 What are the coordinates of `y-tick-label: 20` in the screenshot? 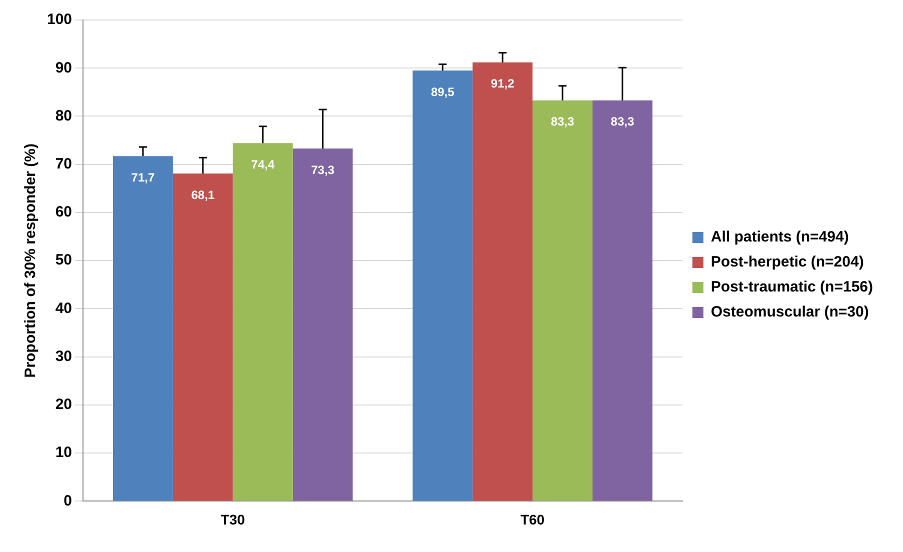 It's located at (63, 405).